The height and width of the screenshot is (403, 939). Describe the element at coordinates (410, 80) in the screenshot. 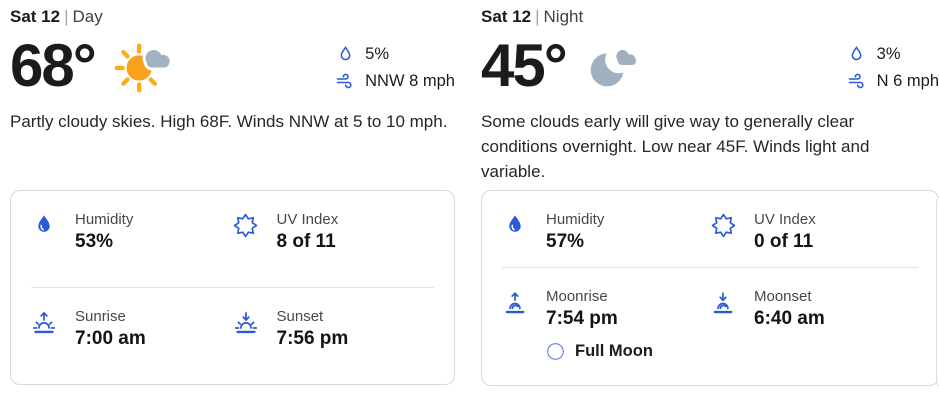

I see `wind-value: NNW 8 mph` at that location.